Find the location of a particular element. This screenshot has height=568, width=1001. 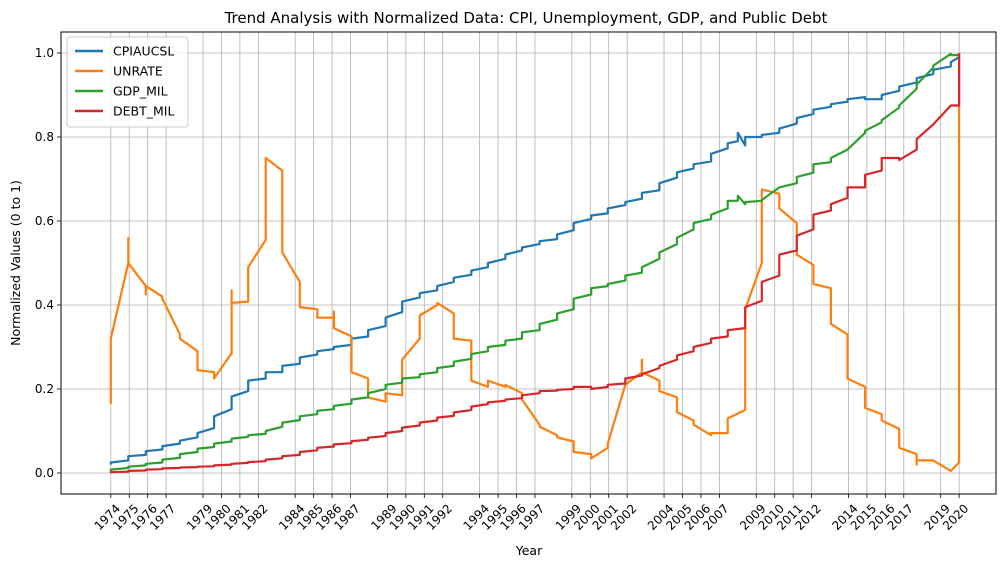

y-tick-label: 1.0 is located at coordinates (44, 53).